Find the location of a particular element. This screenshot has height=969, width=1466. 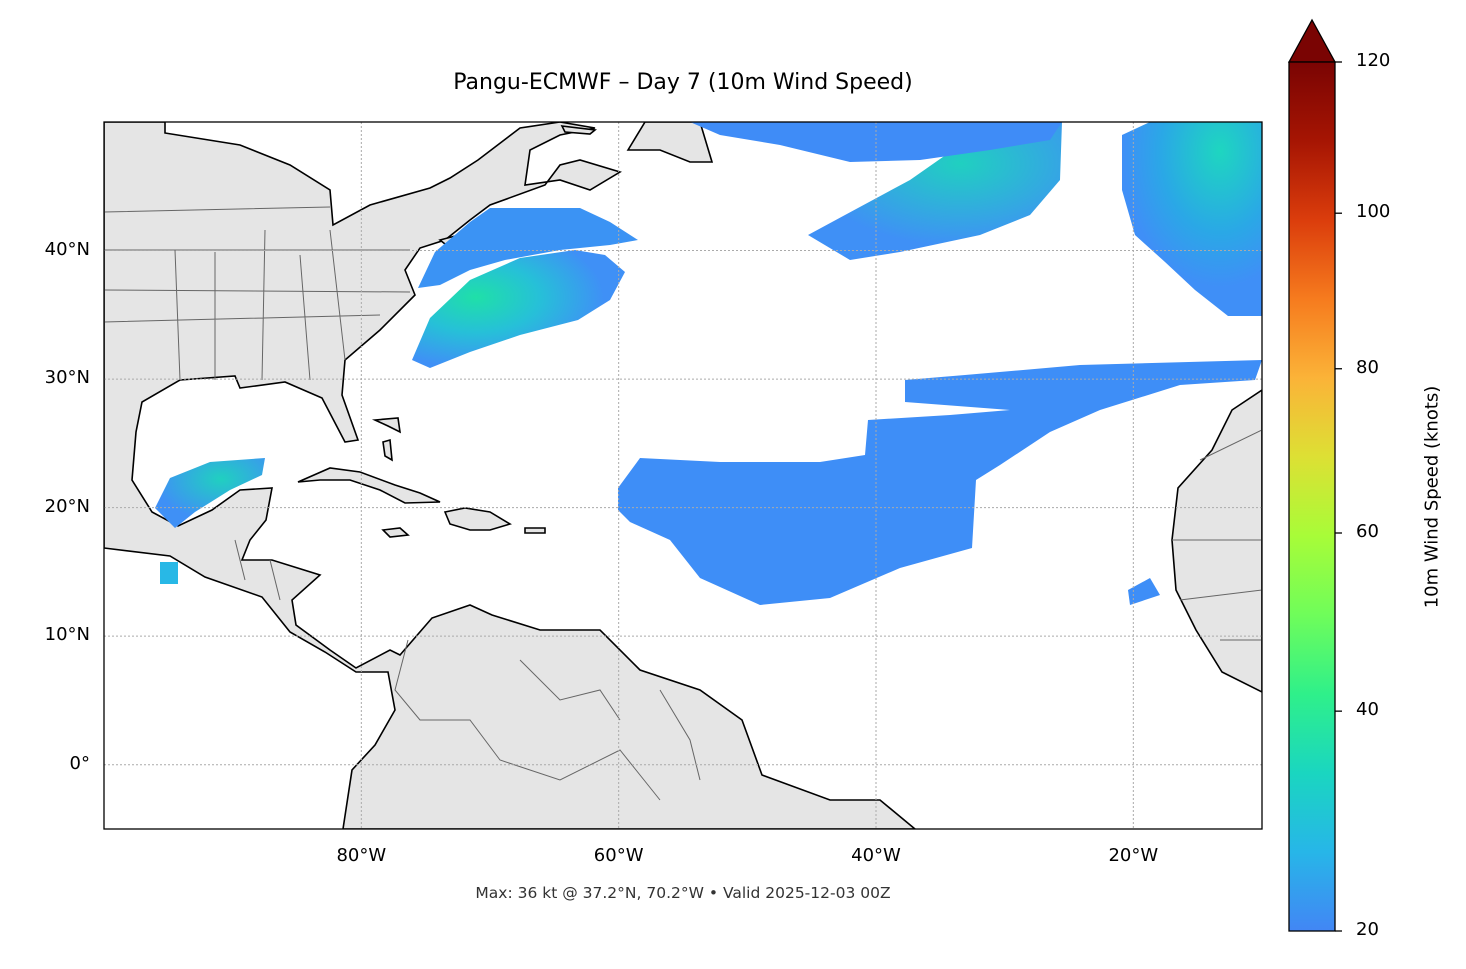

puerto-rico is located at coordinates (535, 530).